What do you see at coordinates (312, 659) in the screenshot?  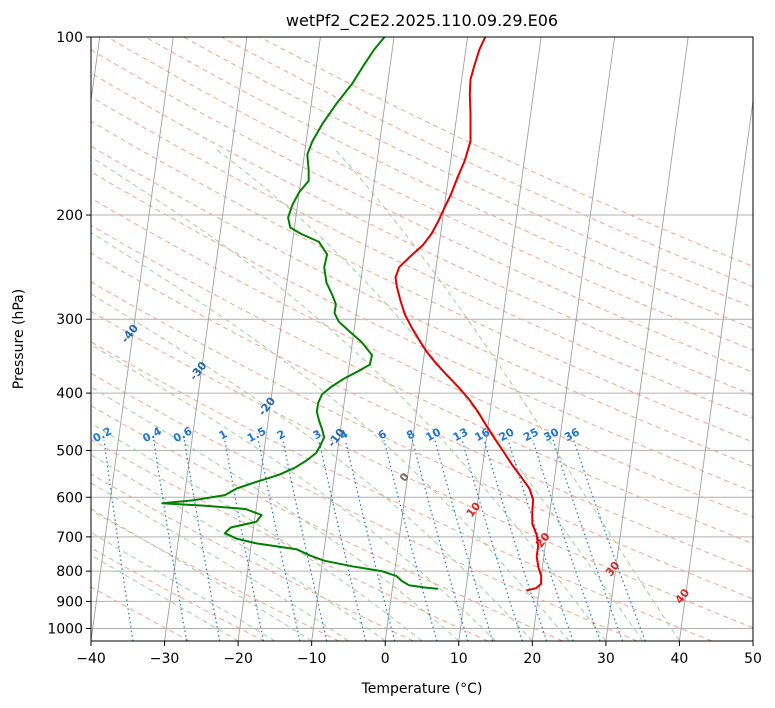 I see `x-tick-label: −10` at bounding box center [312, 659].